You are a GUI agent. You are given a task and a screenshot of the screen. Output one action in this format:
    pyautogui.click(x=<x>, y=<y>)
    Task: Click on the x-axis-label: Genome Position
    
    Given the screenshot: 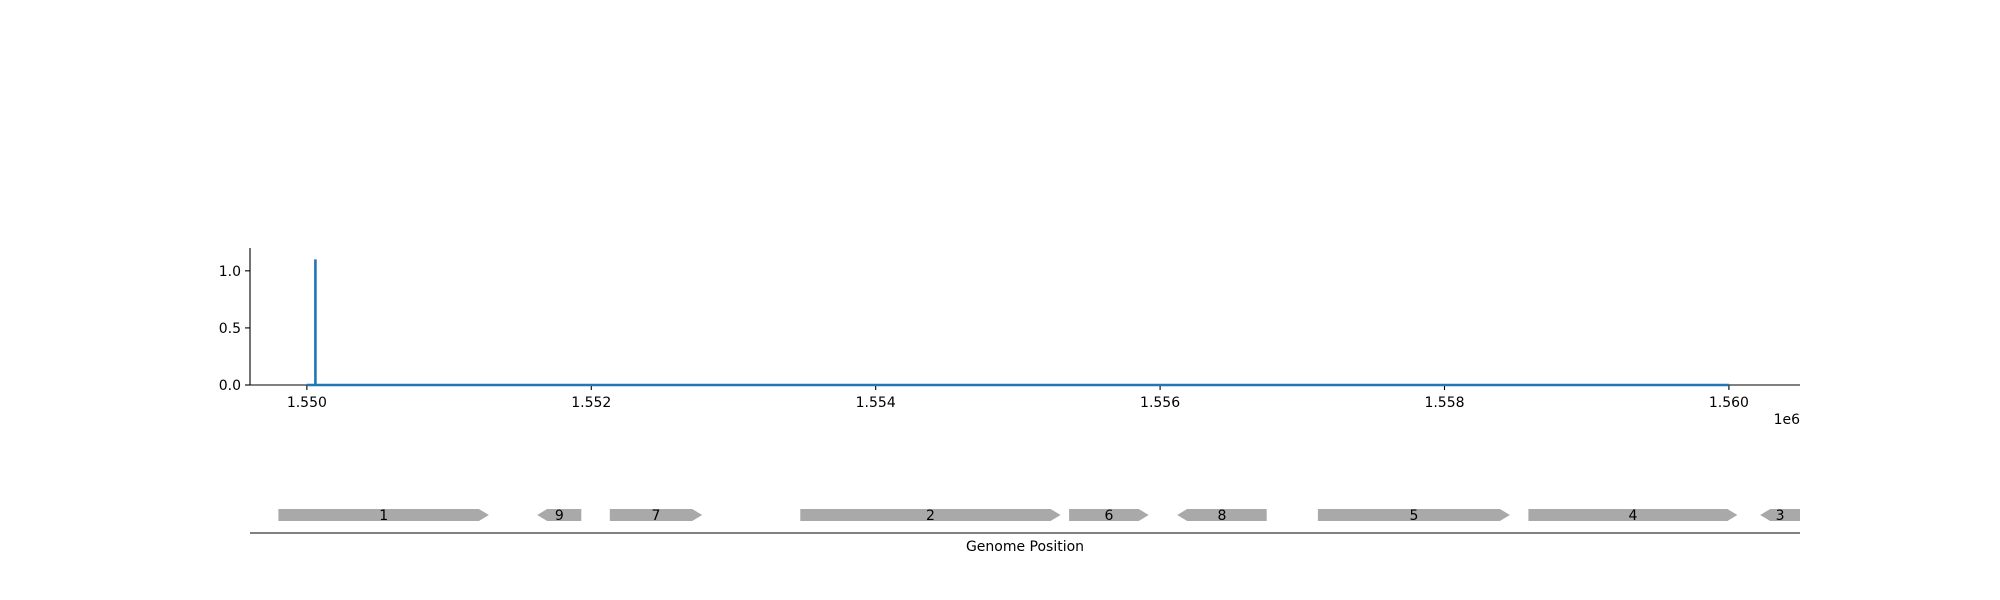 What is the action you would take?
    pyautogui.click(x=1025, y=547)
    